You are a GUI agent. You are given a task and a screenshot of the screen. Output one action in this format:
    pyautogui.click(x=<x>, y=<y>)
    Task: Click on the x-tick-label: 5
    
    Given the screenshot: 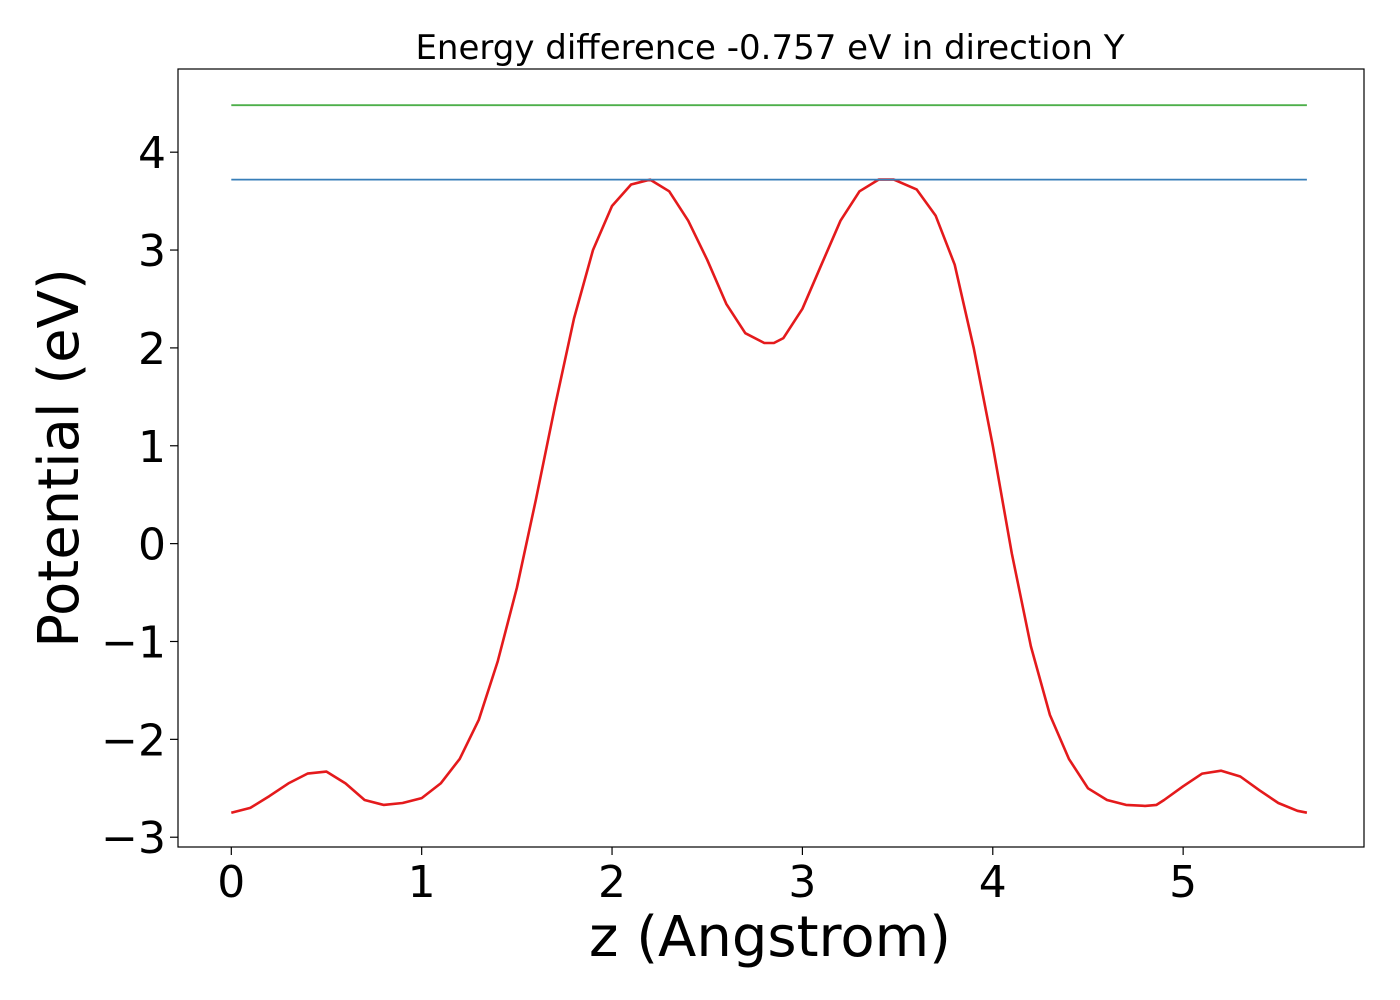 What is the action you would take?
    pyautogui.click(x=1183, y=882)
    